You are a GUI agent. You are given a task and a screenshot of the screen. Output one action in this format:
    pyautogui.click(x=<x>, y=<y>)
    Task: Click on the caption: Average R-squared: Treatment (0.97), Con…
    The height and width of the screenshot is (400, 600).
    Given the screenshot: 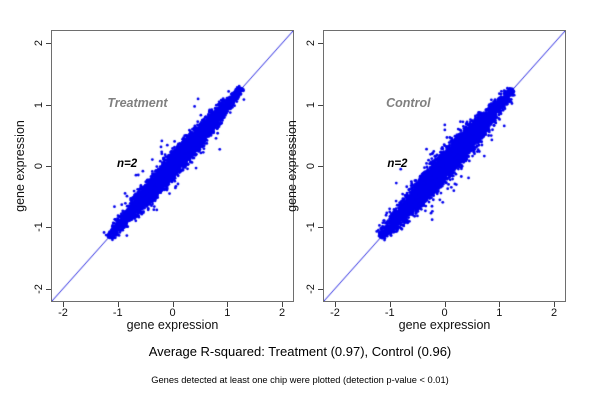 What is the action you would take?
    pyautogui.click(x=300, y=351)
    